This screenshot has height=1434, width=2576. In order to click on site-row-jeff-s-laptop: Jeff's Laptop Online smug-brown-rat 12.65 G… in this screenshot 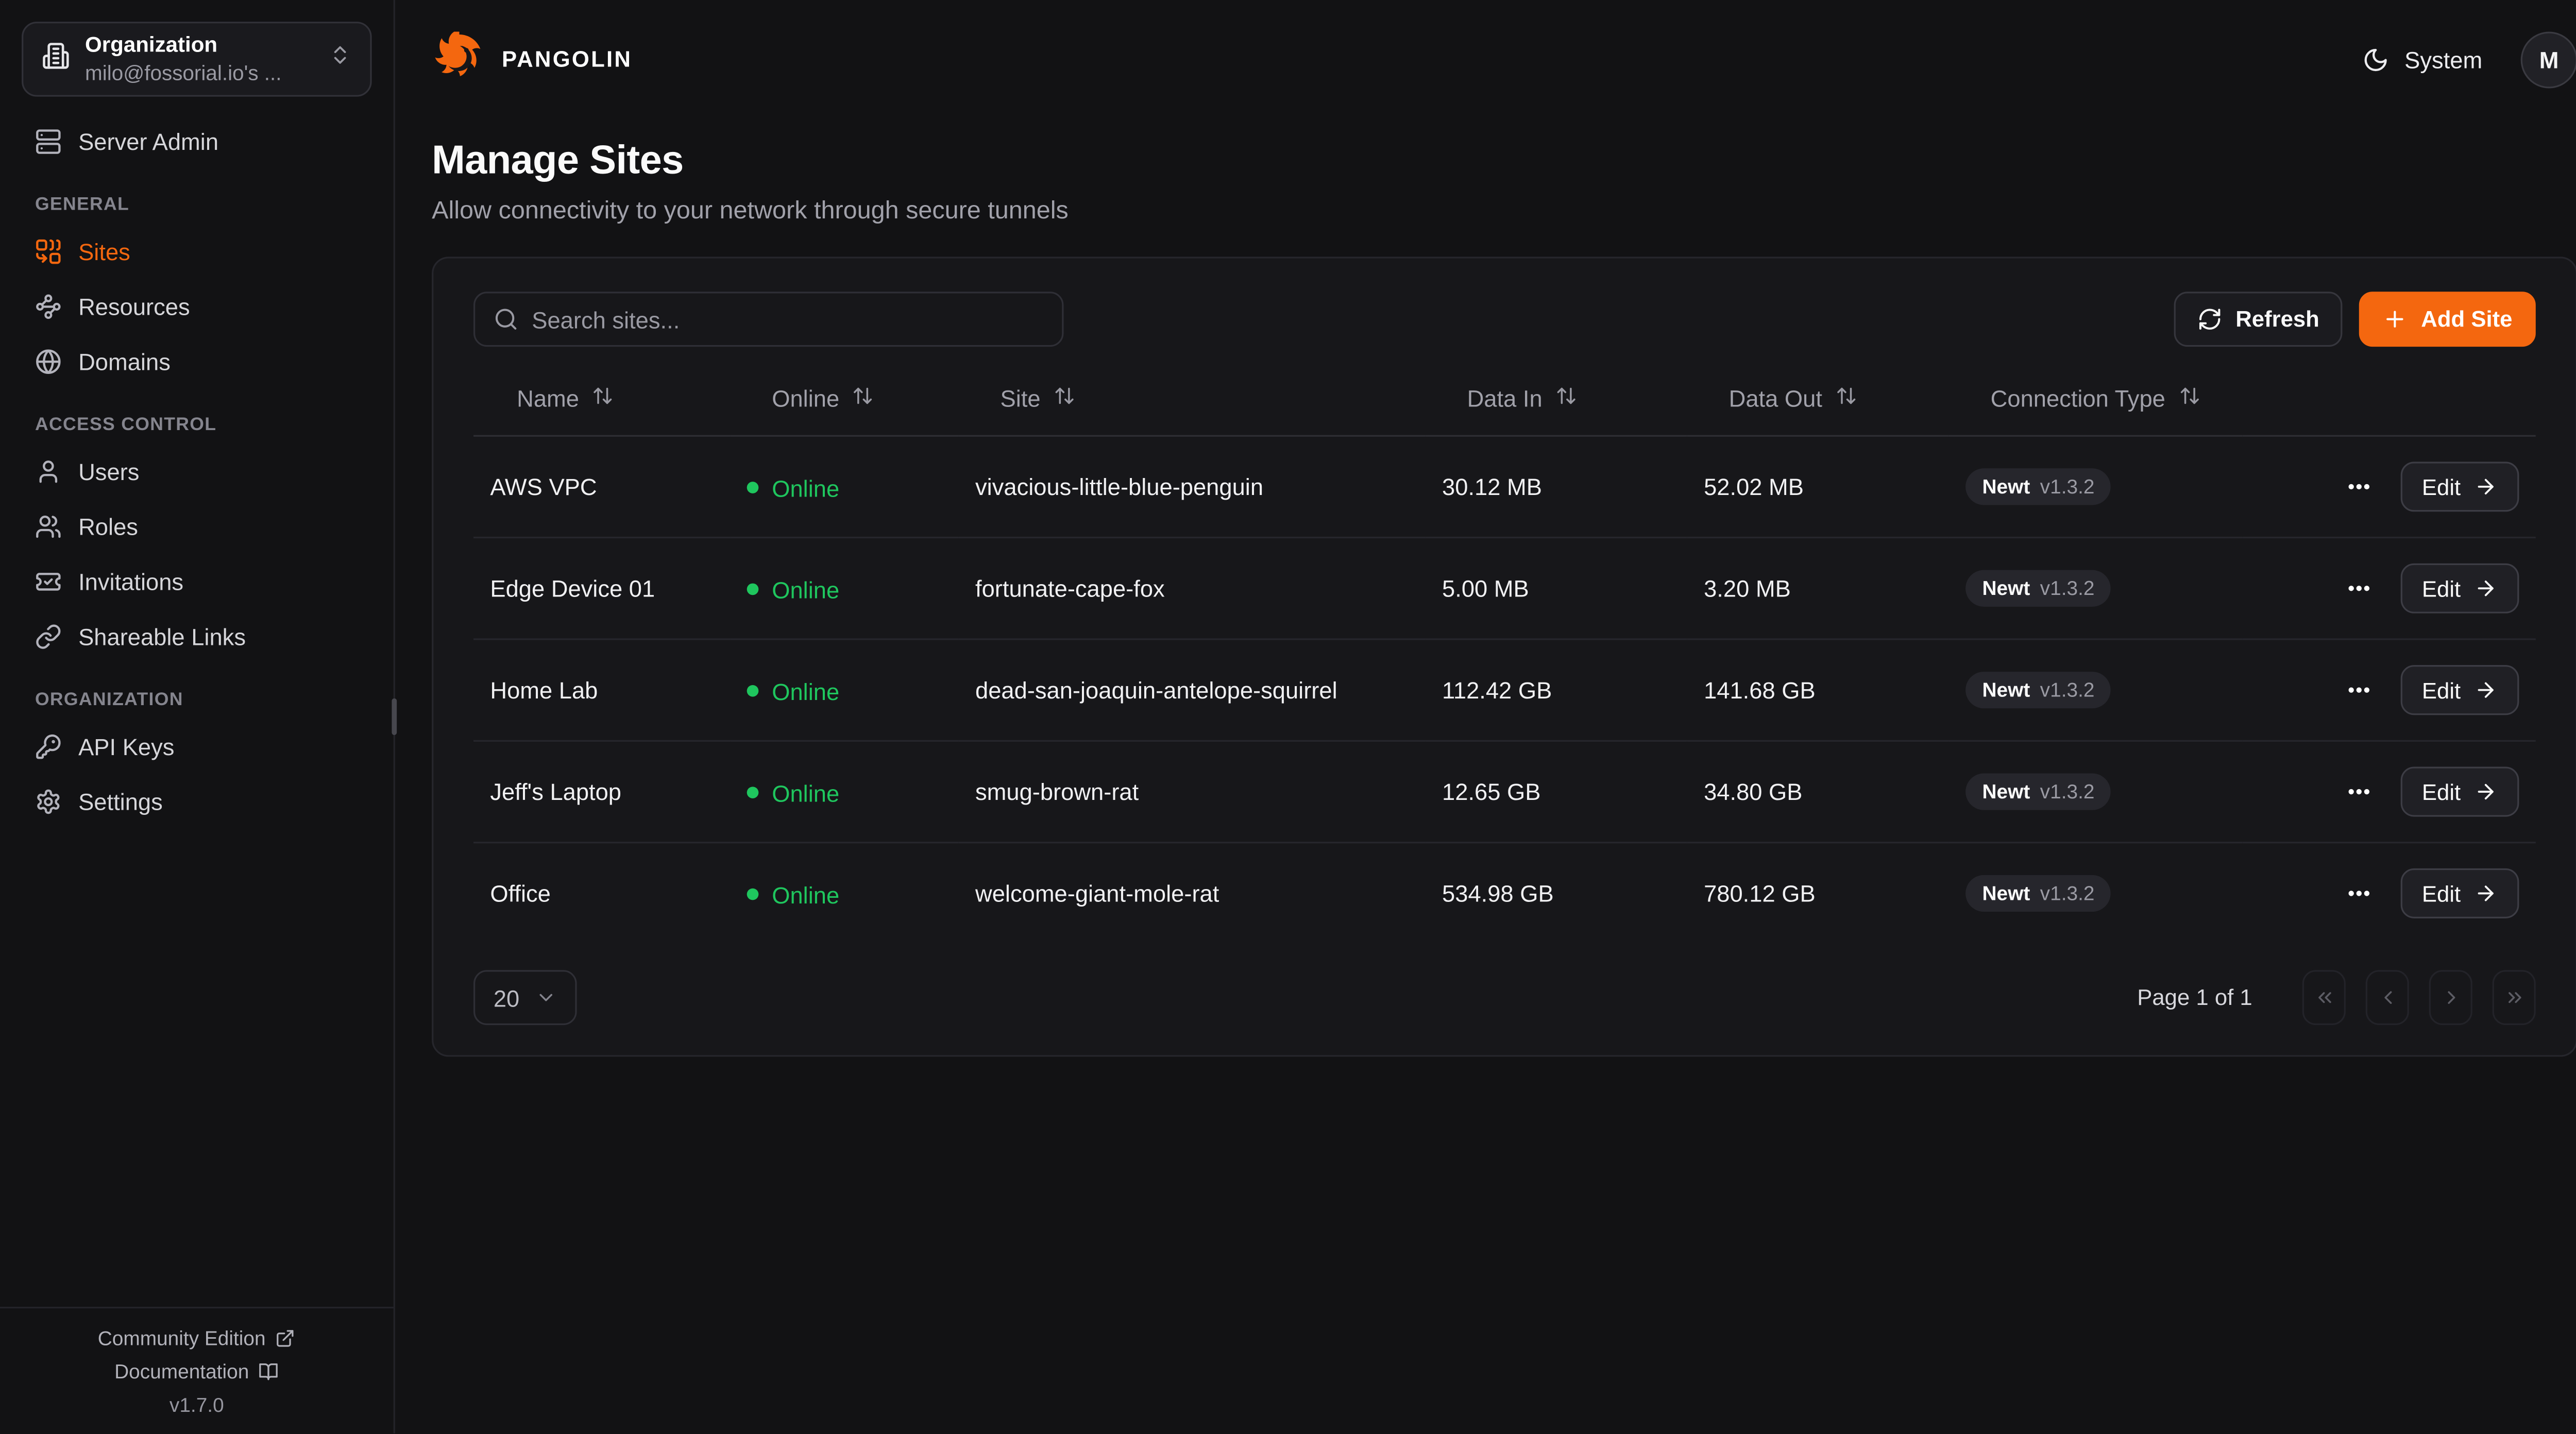, I will do `click(1504, 792)`.